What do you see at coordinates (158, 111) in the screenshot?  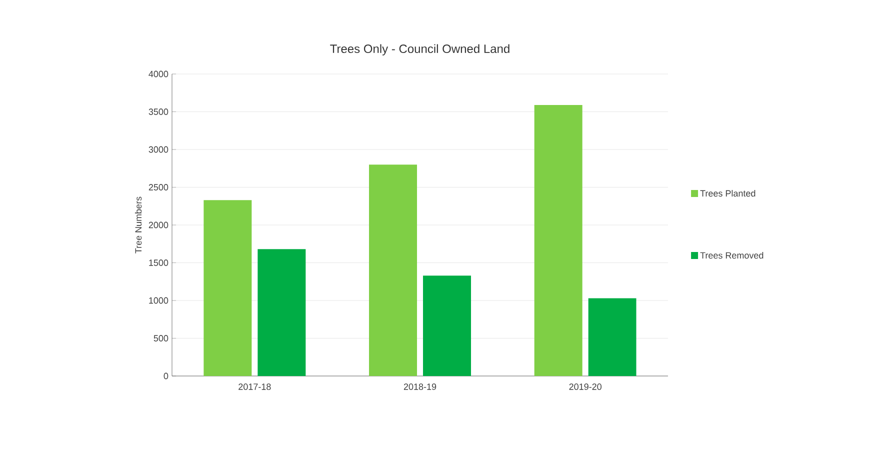 I see `y-tick-label: 3500` at bounding box center [158, 111].